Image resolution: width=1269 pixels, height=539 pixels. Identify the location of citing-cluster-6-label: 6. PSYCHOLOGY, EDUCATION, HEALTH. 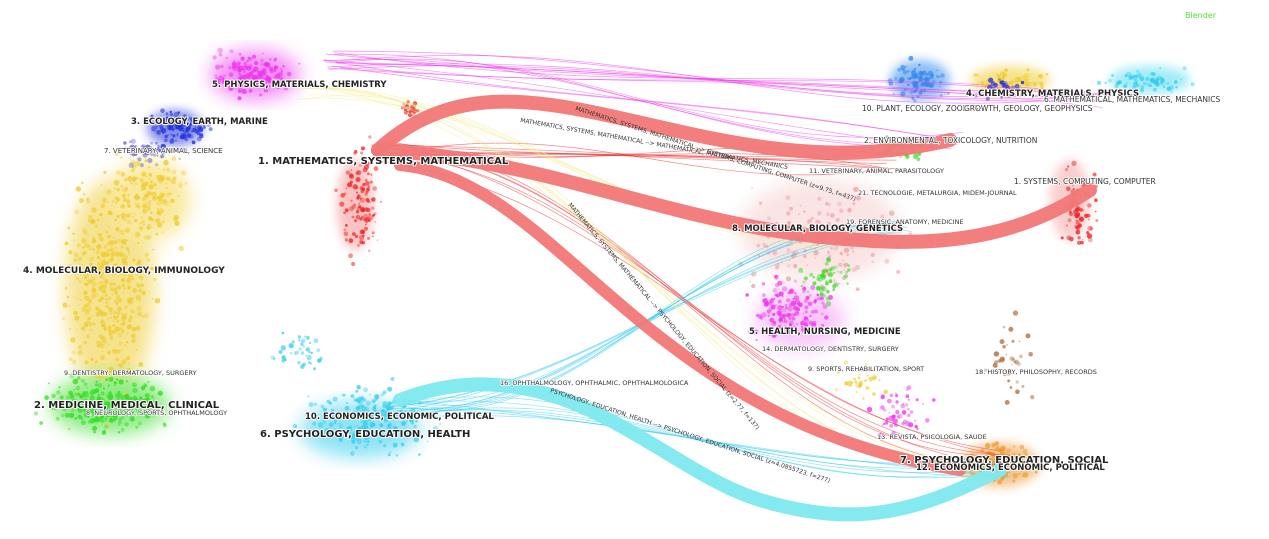
(365, 434).